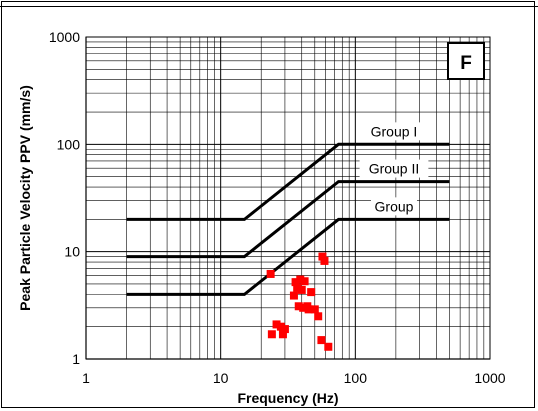 The image size is (538, 411). I want to click on panel-label: F, so click(466, 63).